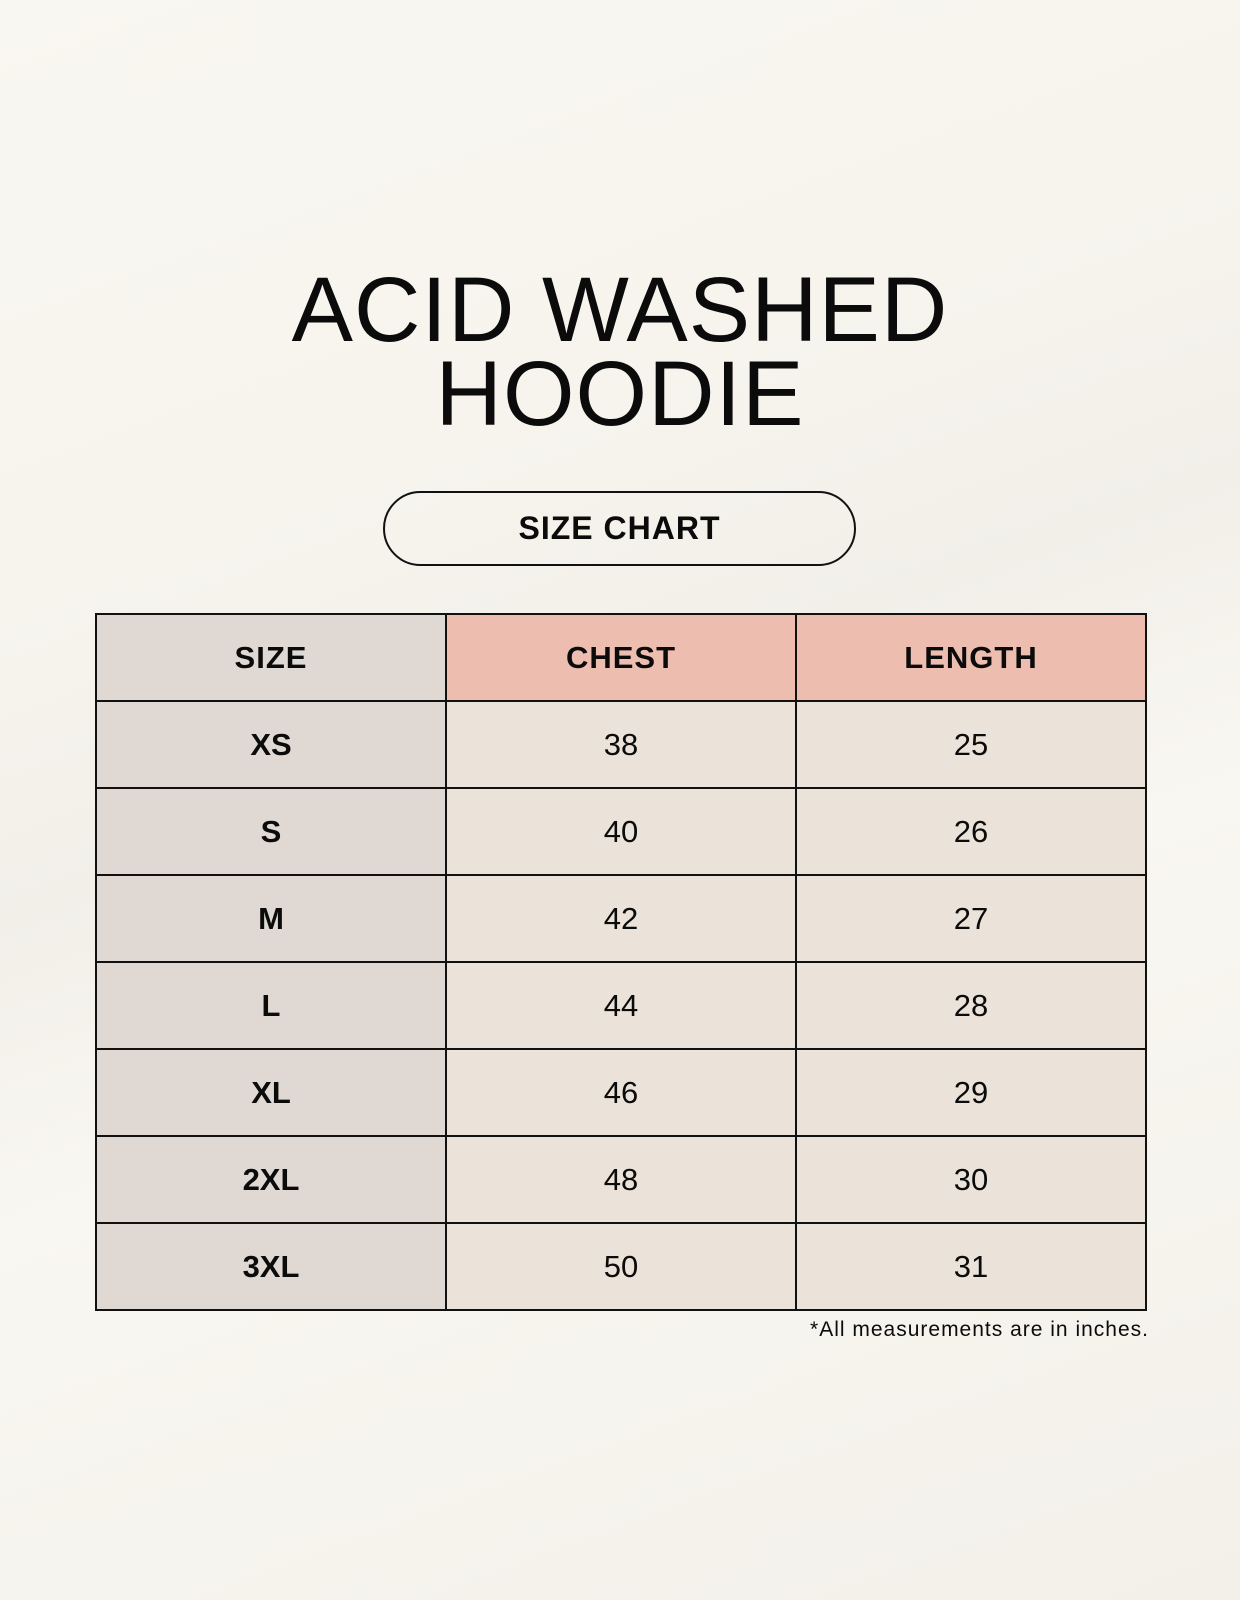 Image resolution: width=1240 pixels, height=1600 pixels. I want to click on chest-cell: 42, so click(621, 918).